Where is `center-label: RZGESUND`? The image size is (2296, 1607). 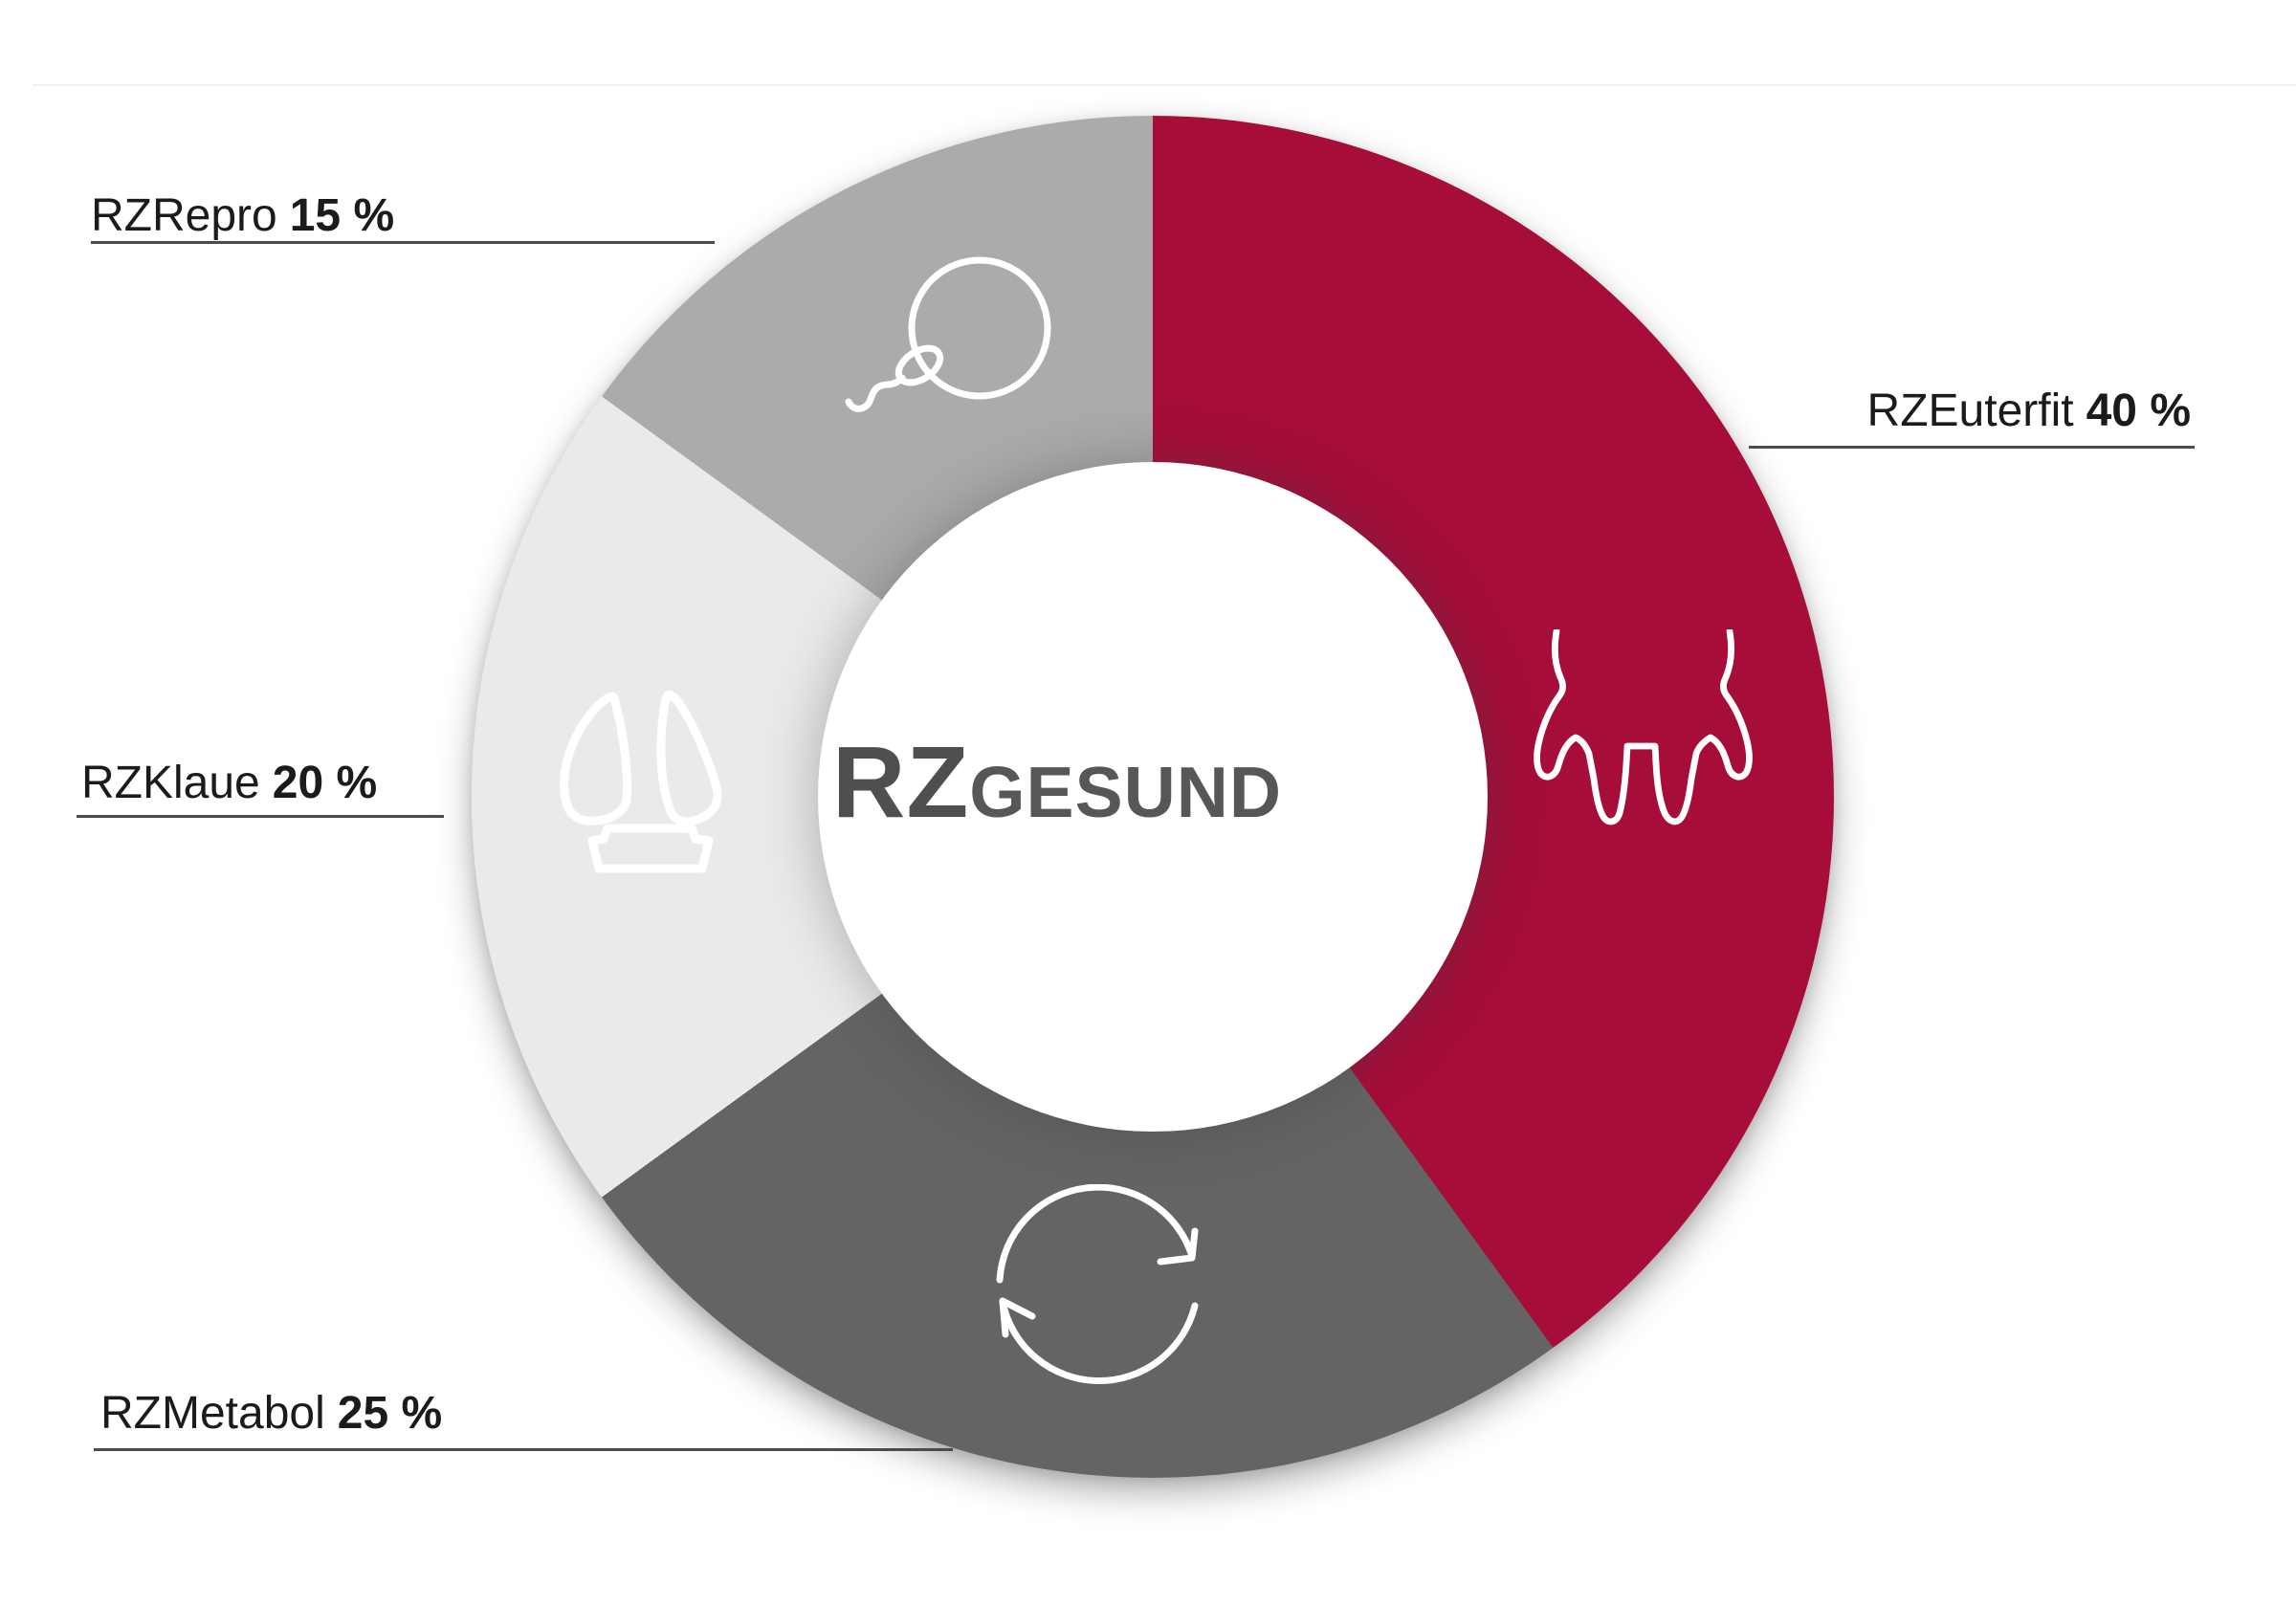
center-label: RZGESUND is located at coordinates (1057, 783).